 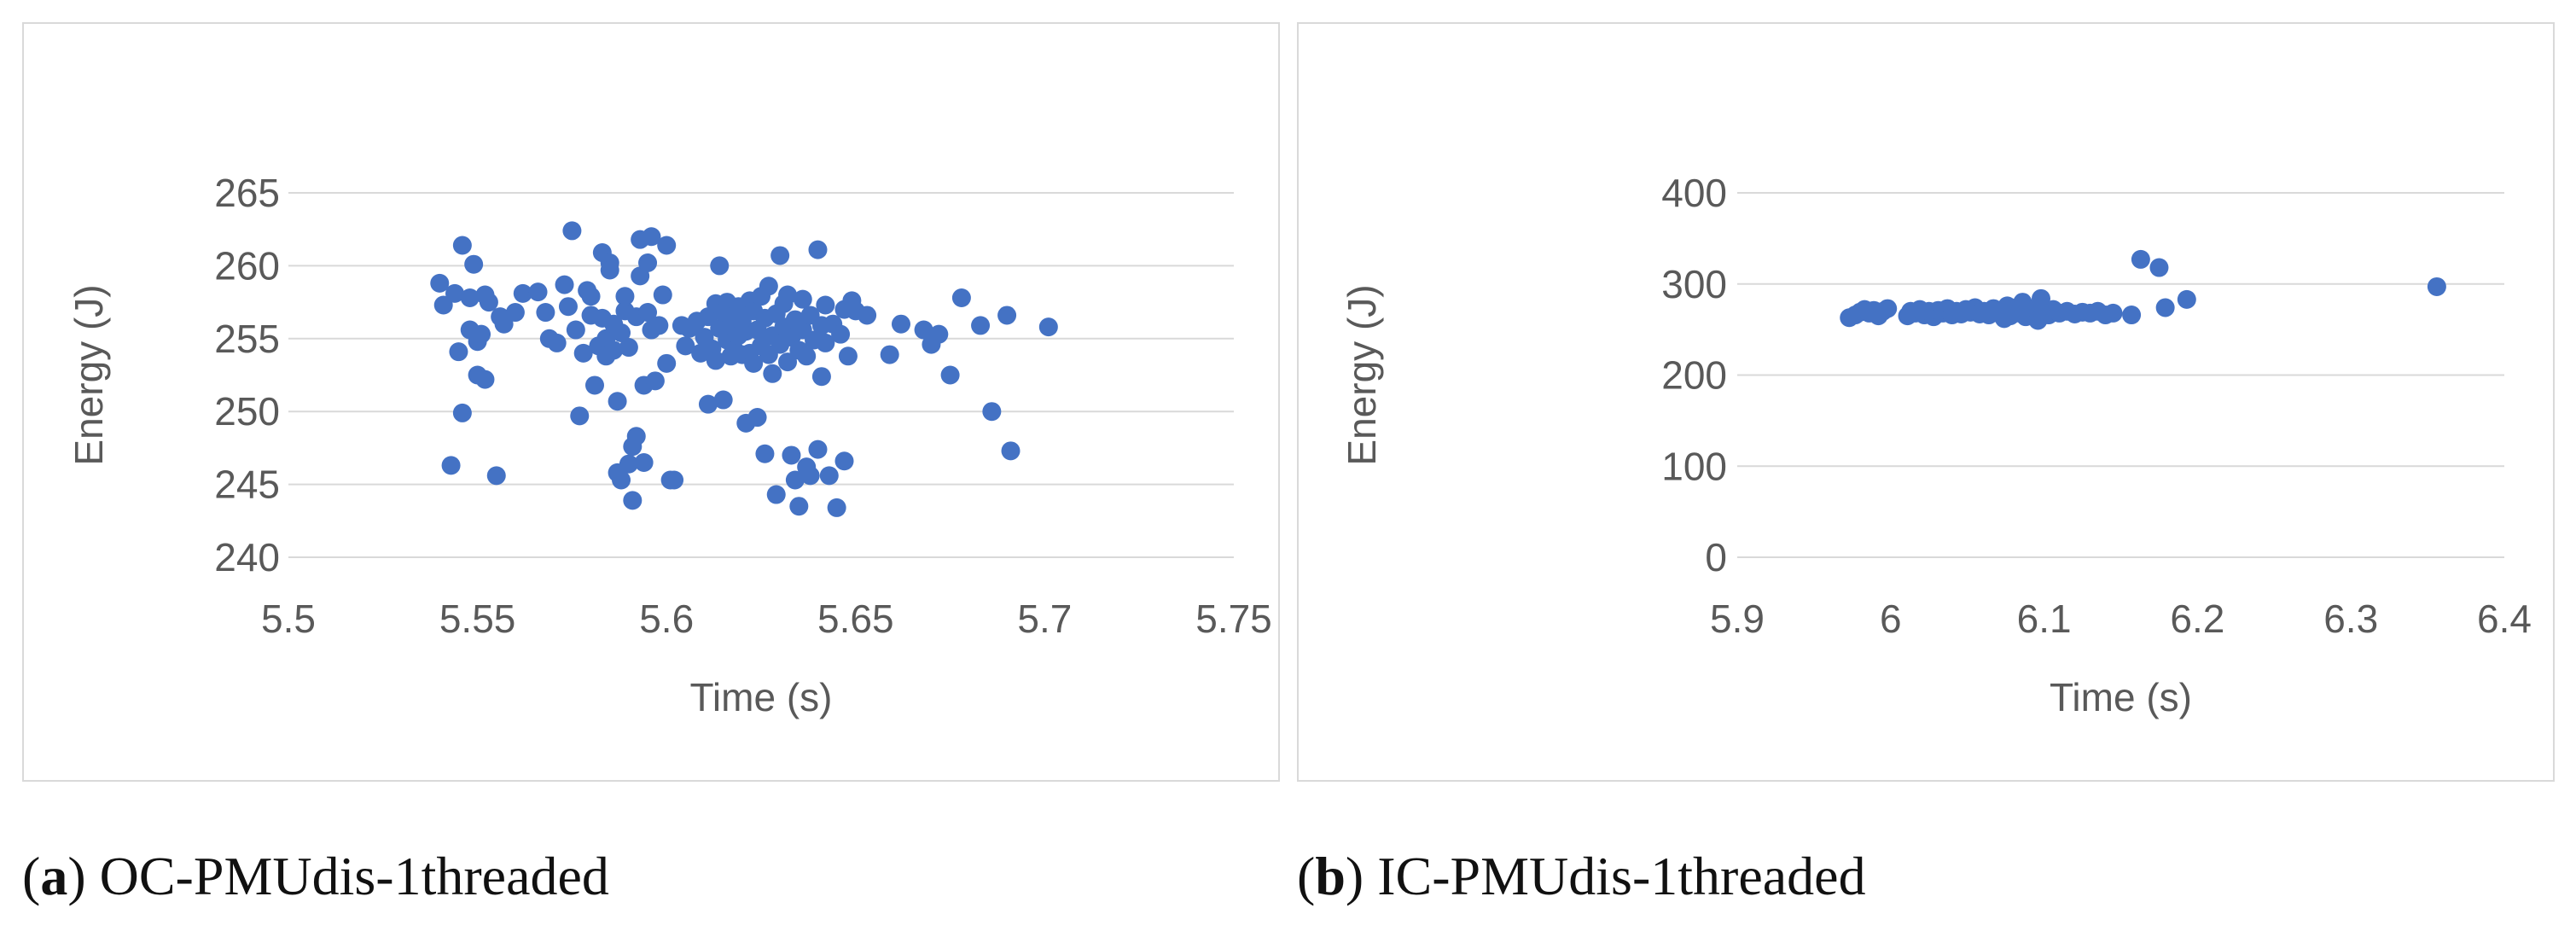 I want to click on x-tick-label-a-1: 5.55, so click(x=478, y=619).